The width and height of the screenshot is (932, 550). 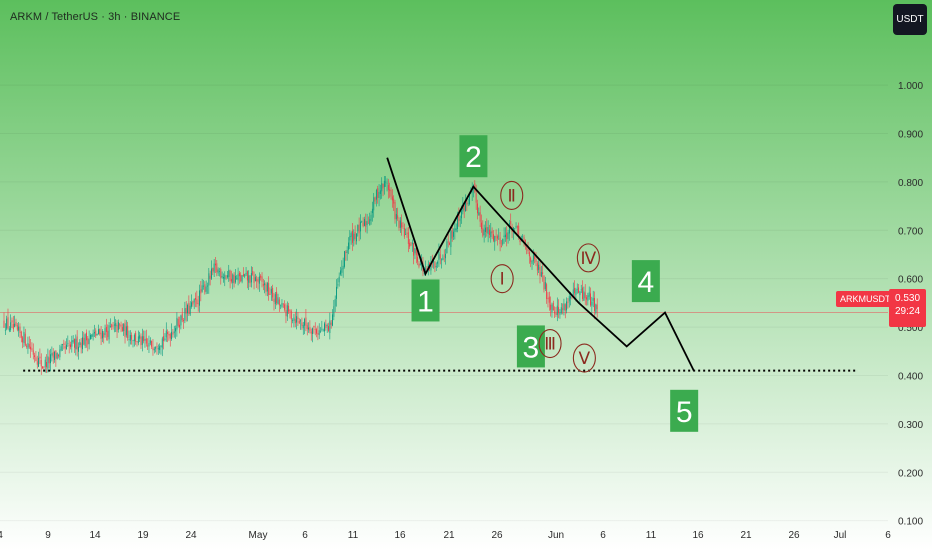 I want to click on wave-label-text: 2, so click(x=473, y=157).